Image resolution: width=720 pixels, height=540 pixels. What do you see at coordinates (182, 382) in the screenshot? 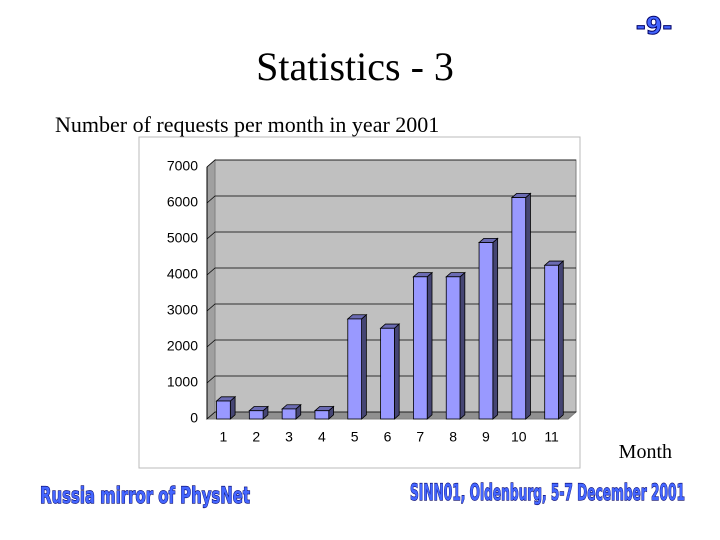
I see `y-tick-label: 1000` at bounding box center [182, 382].